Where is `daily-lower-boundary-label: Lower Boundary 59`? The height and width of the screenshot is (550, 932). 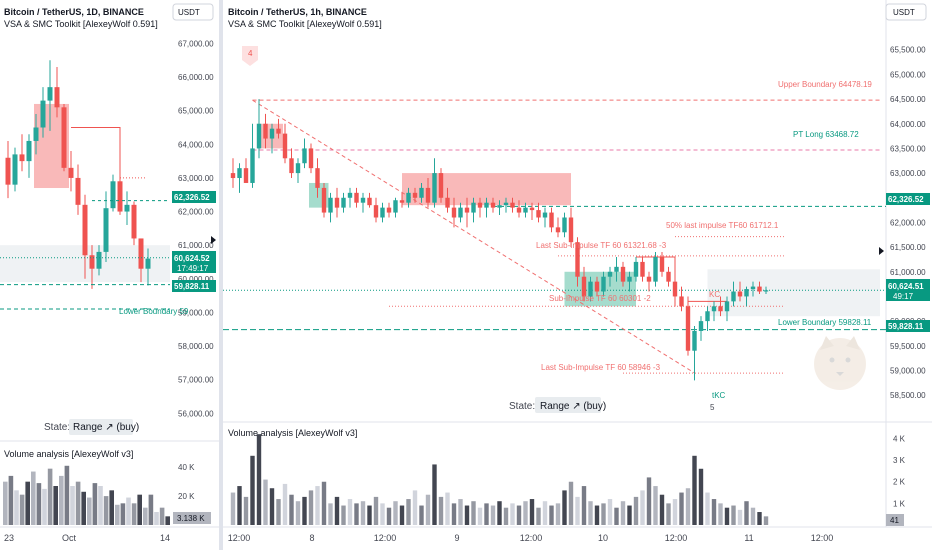 daily-lower-boundary-label: Lower Boundary 59 is located at coordinates (154, 311).